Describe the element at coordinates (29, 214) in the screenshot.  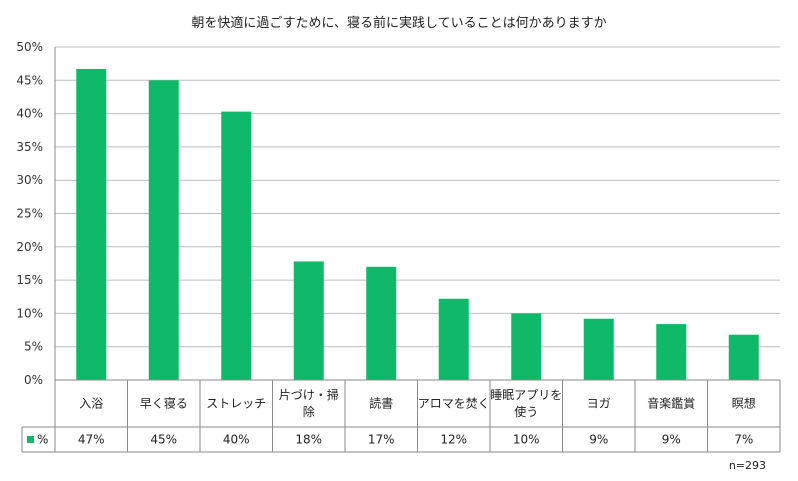
I see `y-tick-label: 25%` at that location.